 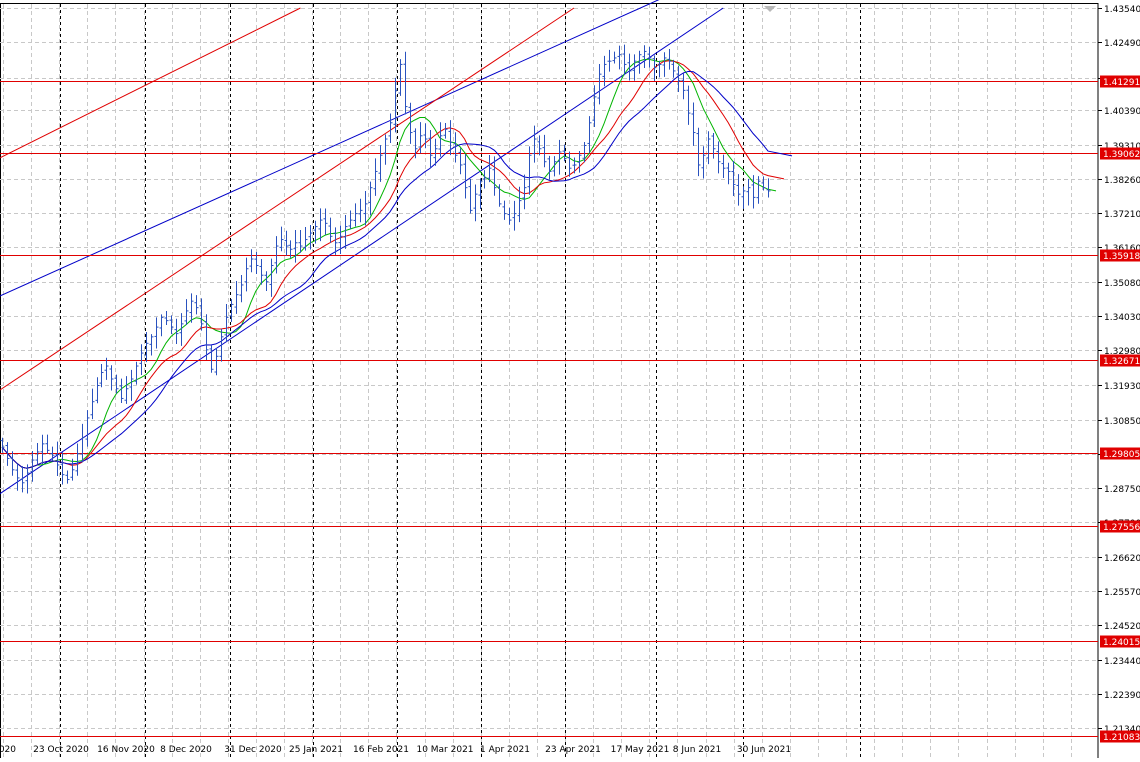 What do you see at coordinates (1122, 181) in the screenshot?
I see `y-tick-label: 1.38260` at bounding box center [1122, 181].